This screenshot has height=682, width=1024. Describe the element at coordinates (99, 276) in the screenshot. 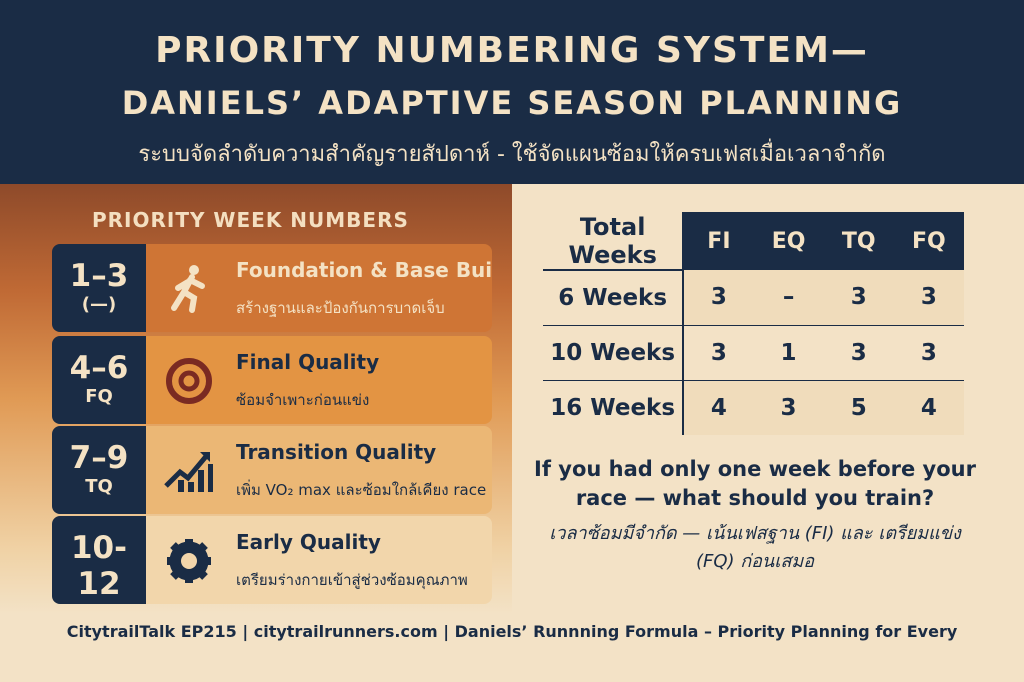

I see `week-range: 1–3` at that location.